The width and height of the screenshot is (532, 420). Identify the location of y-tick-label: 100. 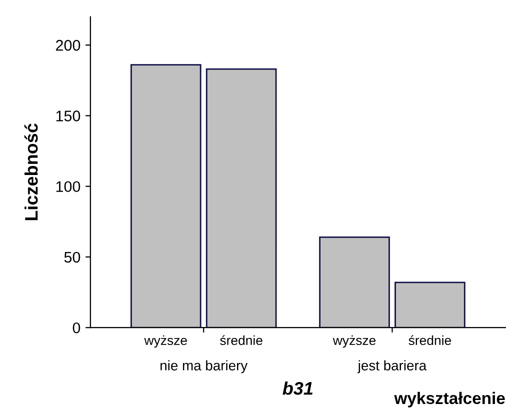
(68, 186).